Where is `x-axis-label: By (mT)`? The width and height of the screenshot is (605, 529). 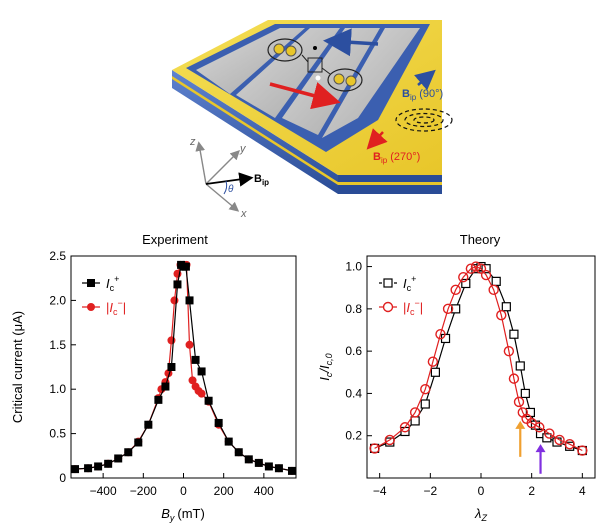
x-axis-label: By (mT) is located at coordinates (183, 514).